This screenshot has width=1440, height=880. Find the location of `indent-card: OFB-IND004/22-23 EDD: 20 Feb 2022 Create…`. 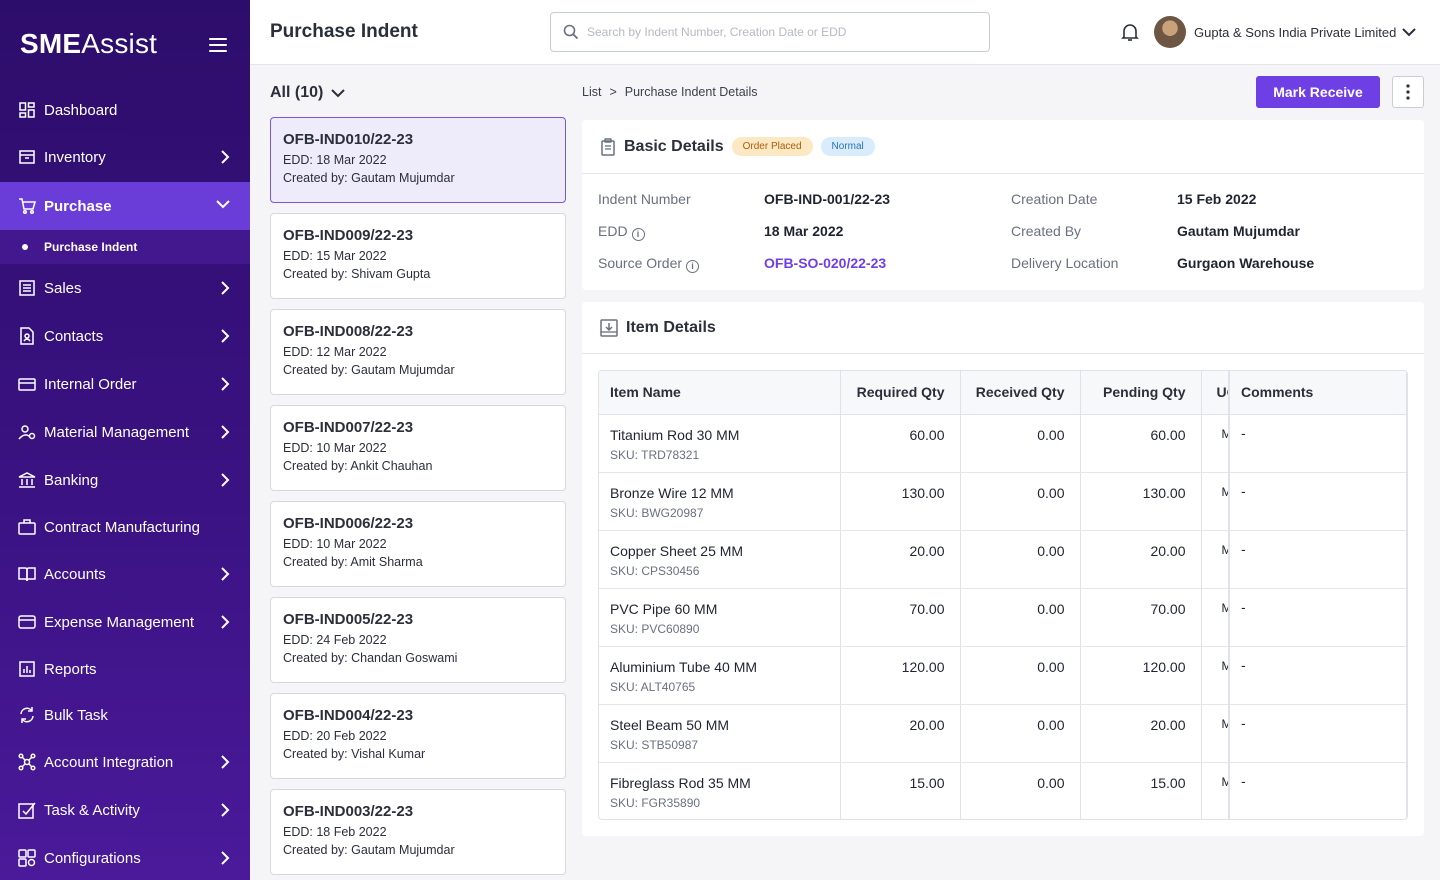

indent-card: OFB-IND004/22-23 EDD: 20 Feb 2022 Create… is located at coordinates (418, 736).